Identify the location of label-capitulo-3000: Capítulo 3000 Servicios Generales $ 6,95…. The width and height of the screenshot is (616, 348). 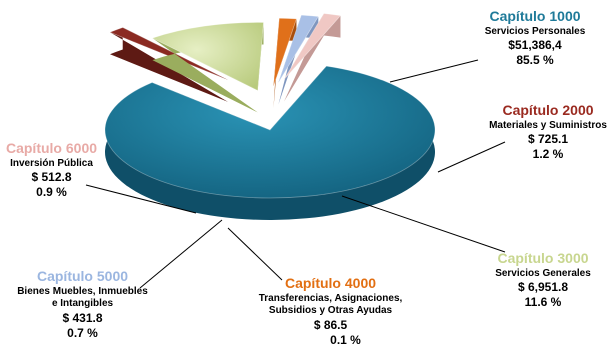
(543, 280).